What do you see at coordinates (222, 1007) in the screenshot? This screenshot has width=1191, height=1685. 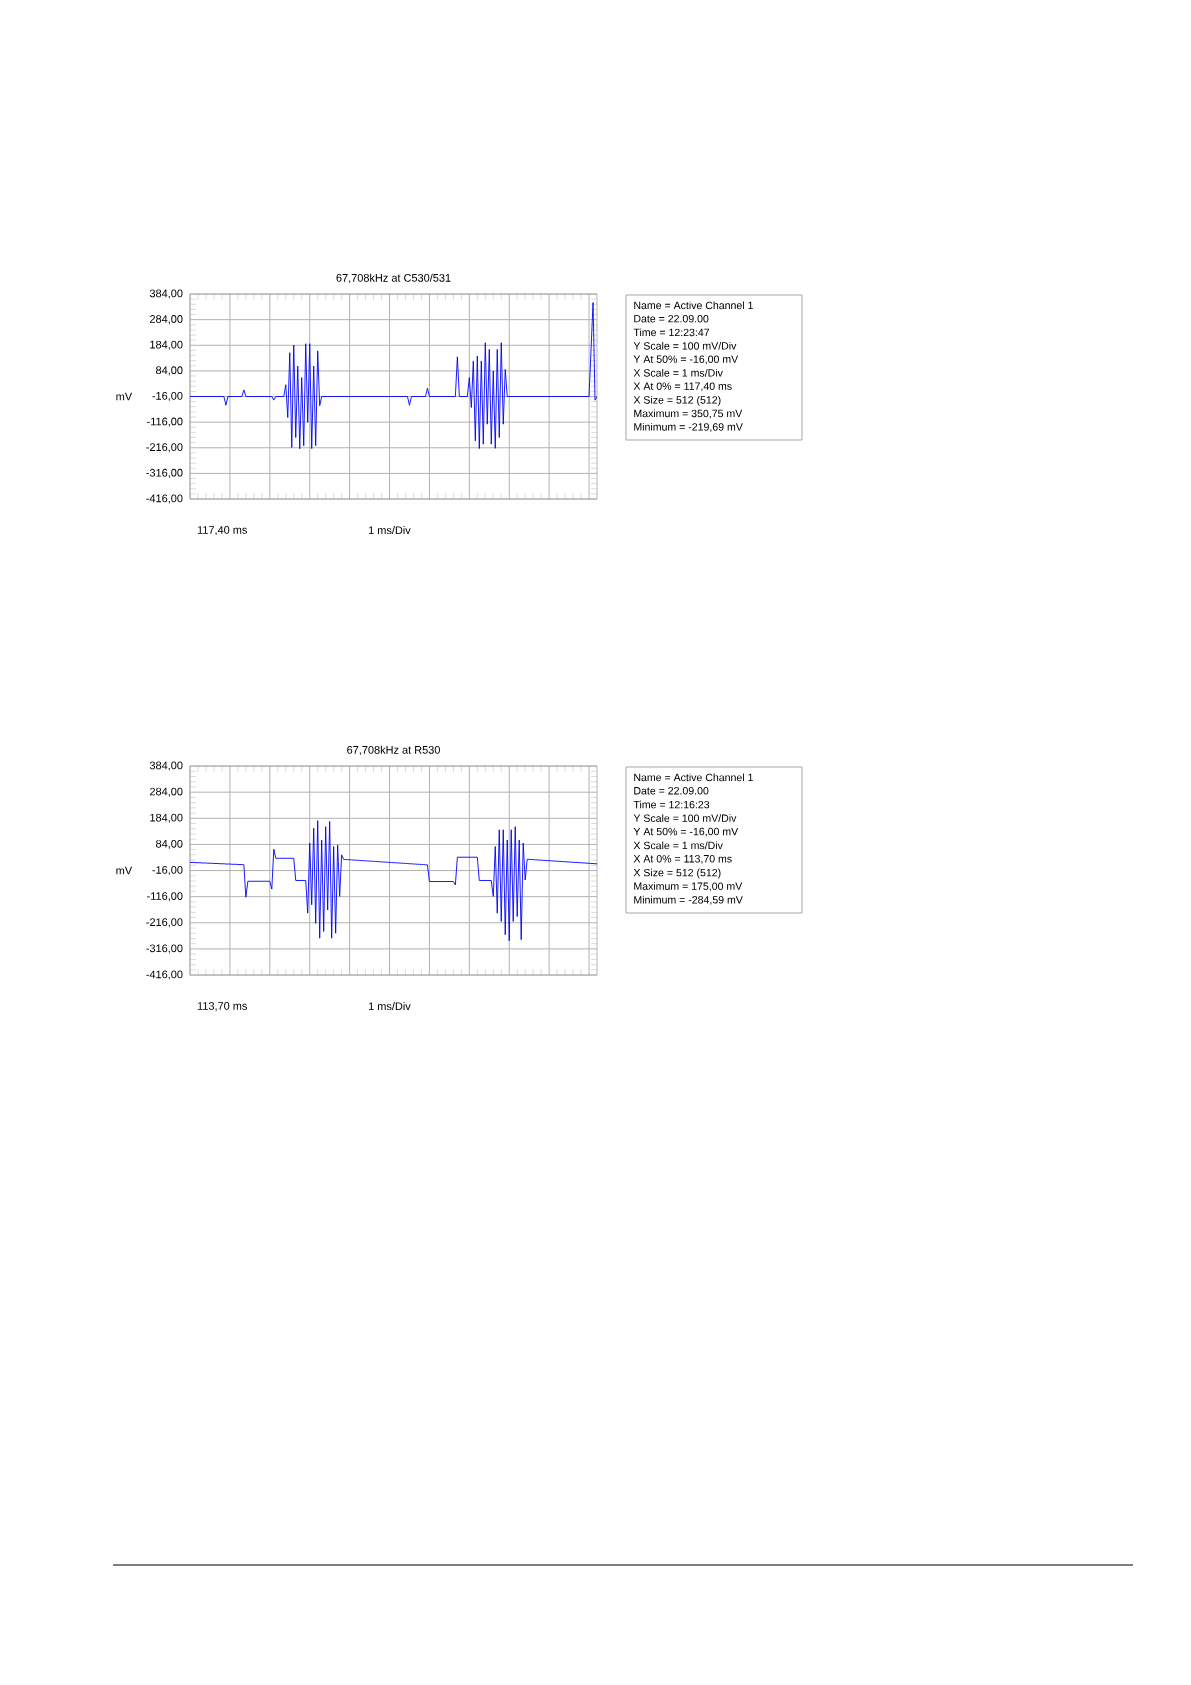 I see `text: 113,70 ms` at bounding box center [222, 1007].